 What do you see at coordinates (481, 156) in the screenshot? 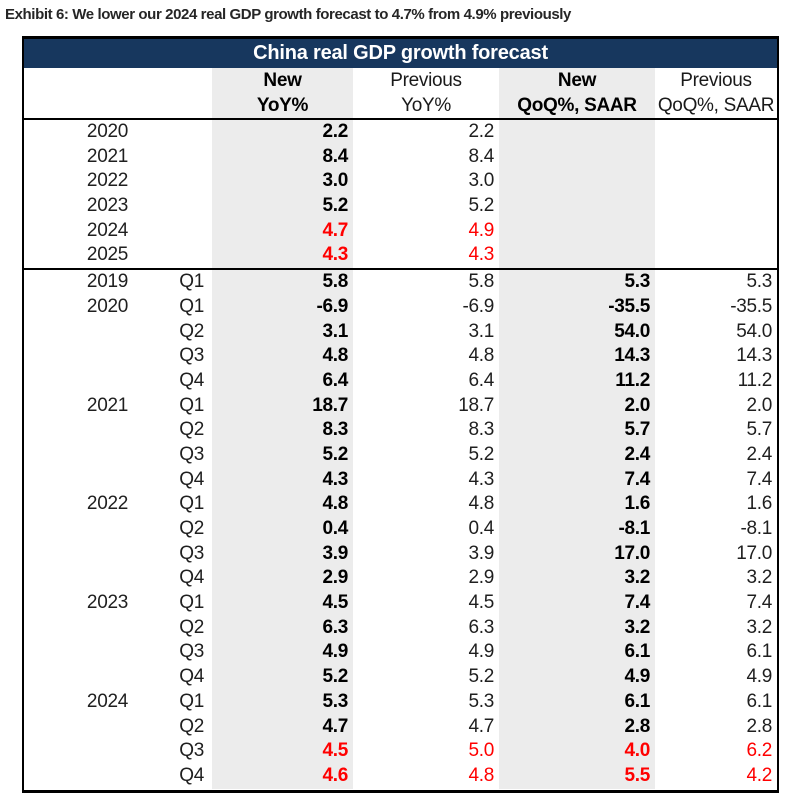
I see `prev-yoy-cell: 8.4` at bounding box center [481, 156].